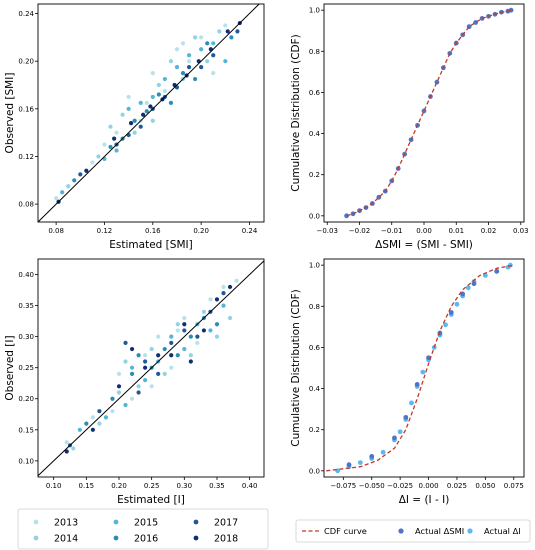  I want to click on x-tick-label: 0.000, so click(429, 486).